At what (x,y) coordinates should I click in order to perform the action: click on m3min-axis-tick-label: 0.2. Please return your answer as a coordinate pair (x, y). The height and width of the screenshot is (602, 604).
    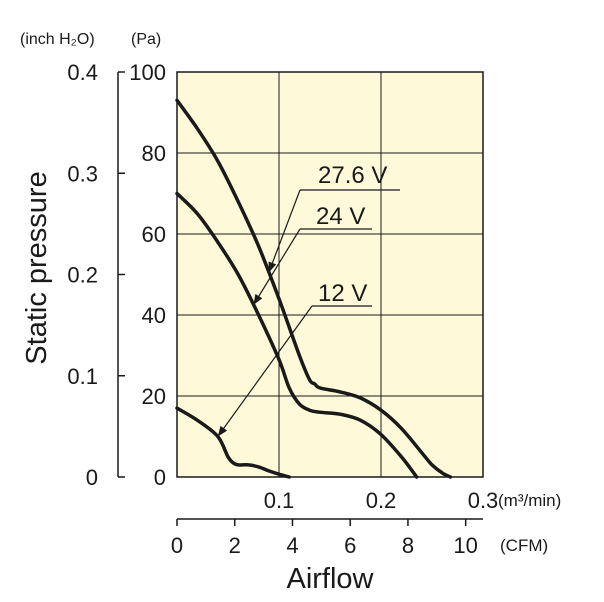
    Looking at the image, I should click on (381, 500).